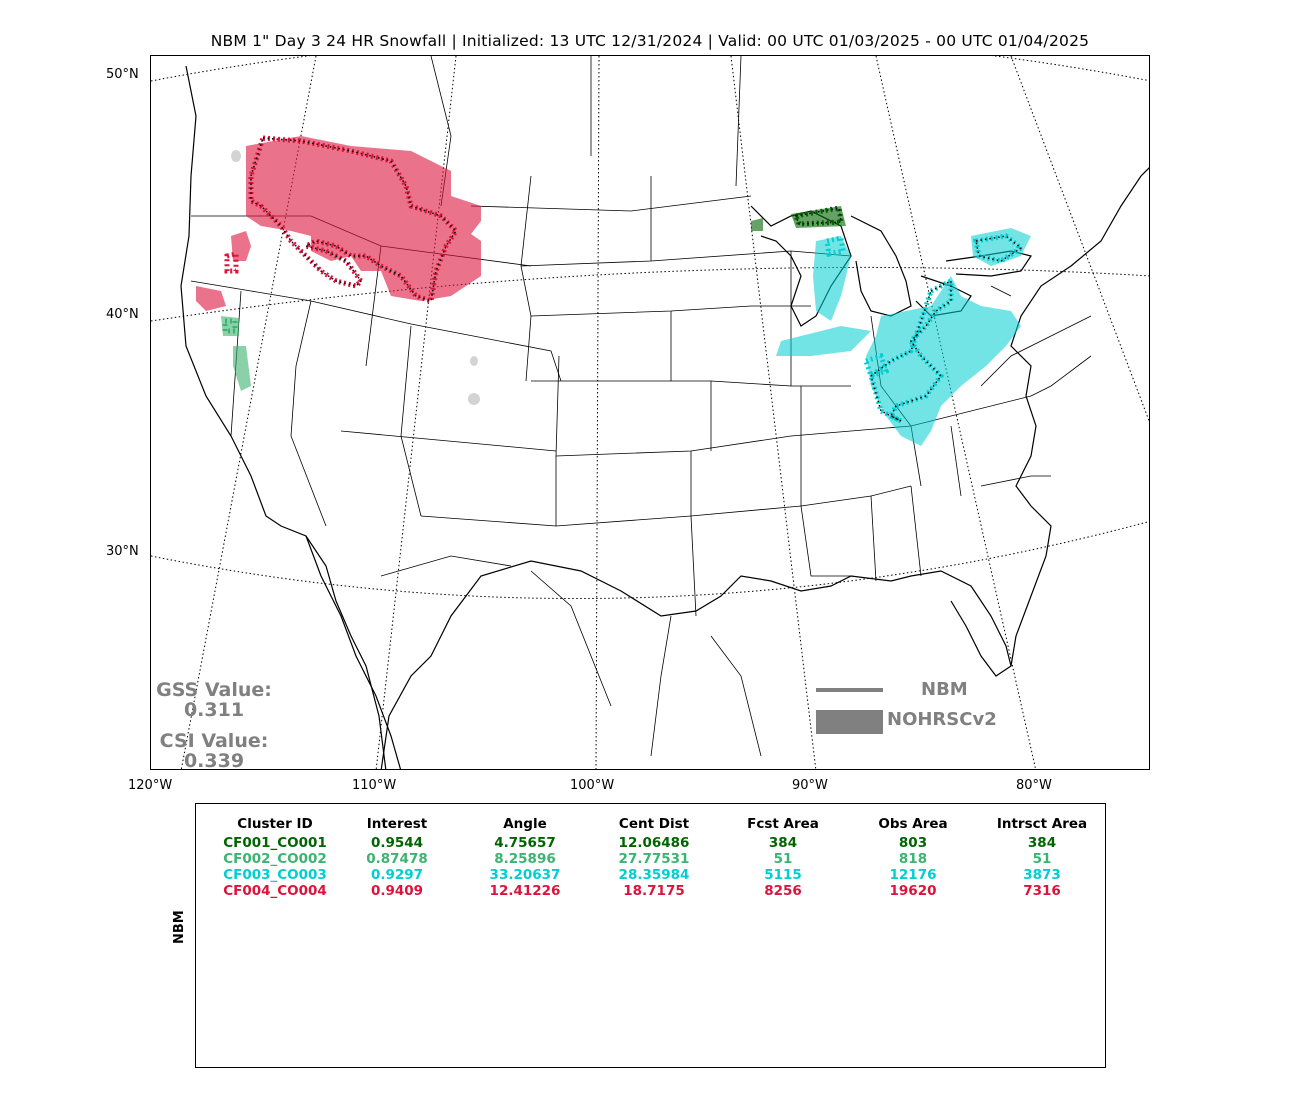  I want to click on lat-label-40: 40°N, so click(122, 314).